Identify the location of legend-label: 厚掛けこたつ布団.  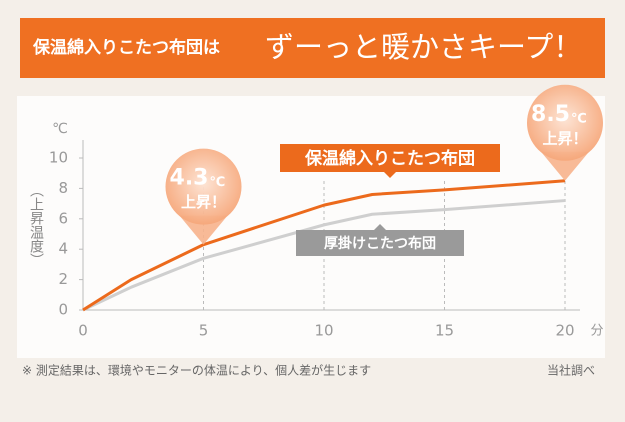
(380, 243).